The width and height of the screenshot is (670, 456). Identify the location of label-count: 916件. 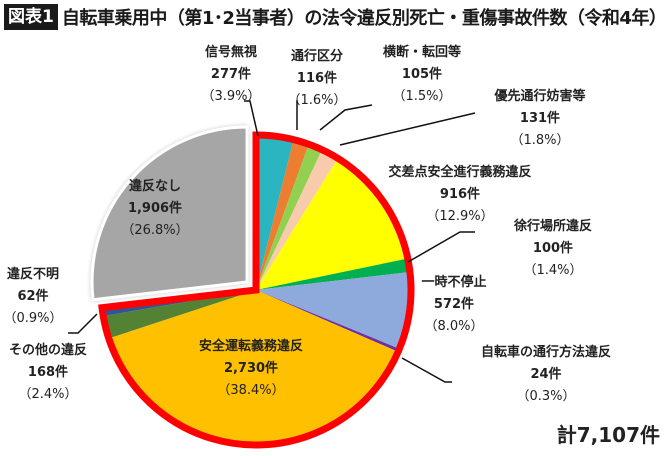
(460, 194).